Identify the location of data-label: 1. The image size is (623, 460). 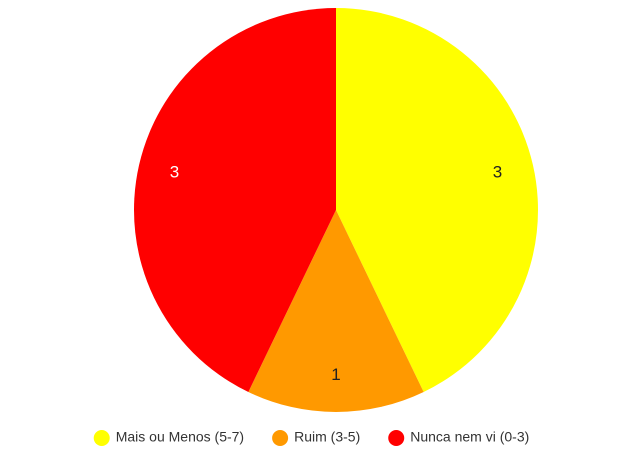
(335, 374).